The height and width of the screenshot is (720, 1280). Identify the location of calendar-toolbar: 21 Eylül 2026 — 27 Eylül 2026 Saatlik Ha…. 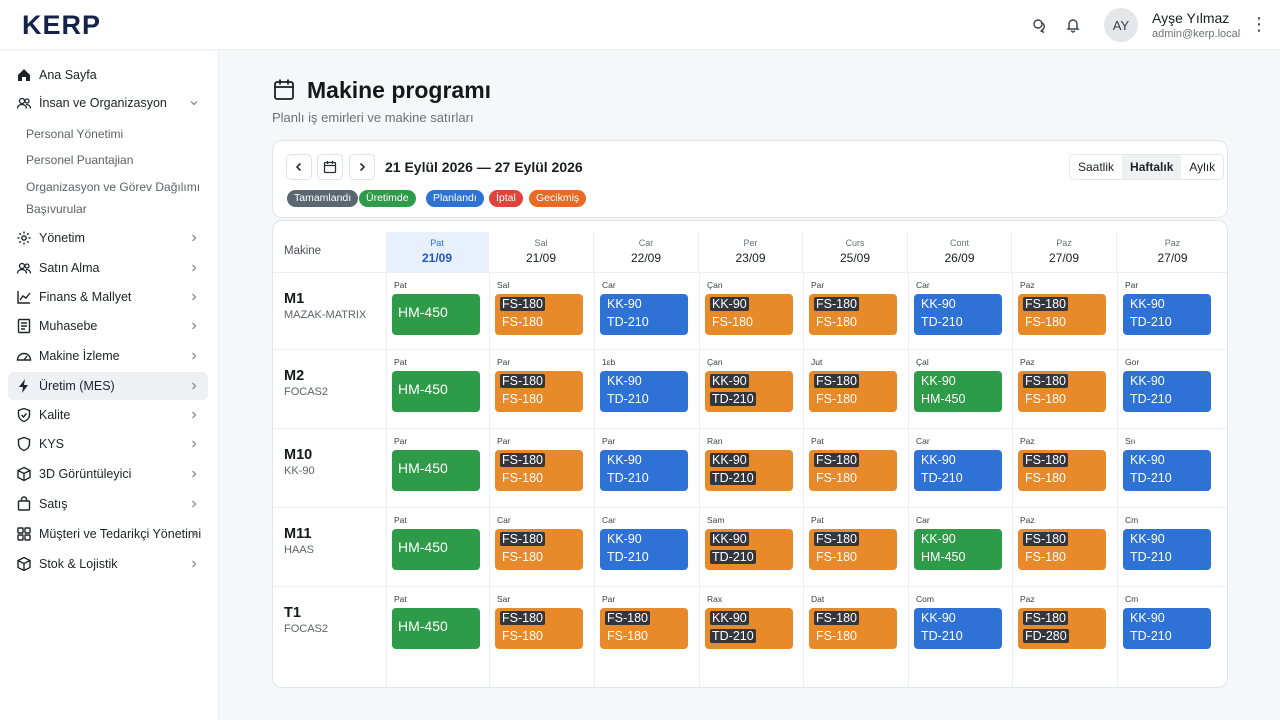
(750, 179).